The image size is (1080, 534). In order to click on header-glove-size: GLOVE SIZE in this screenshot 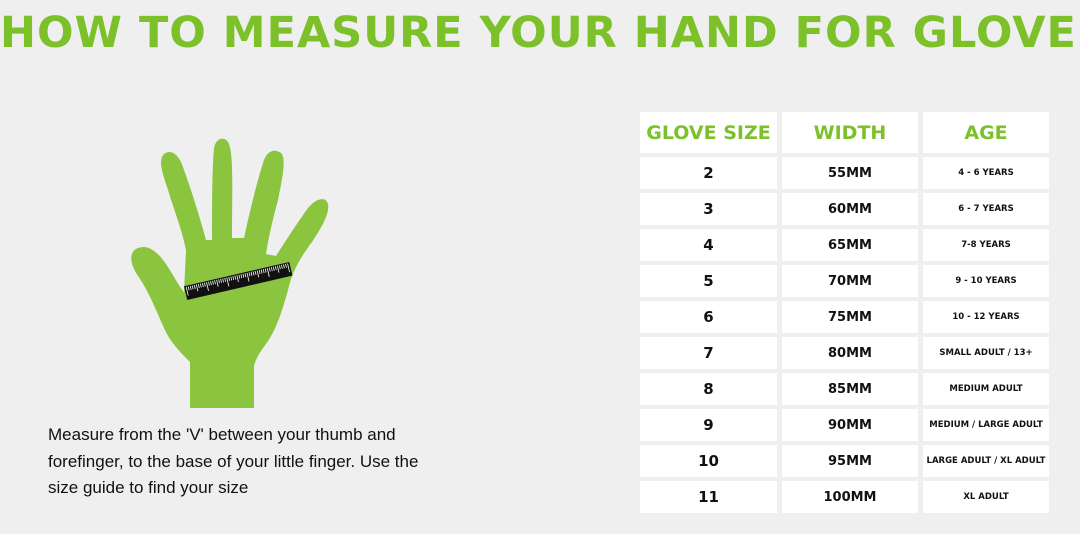, I will do `click(708, 132)`.